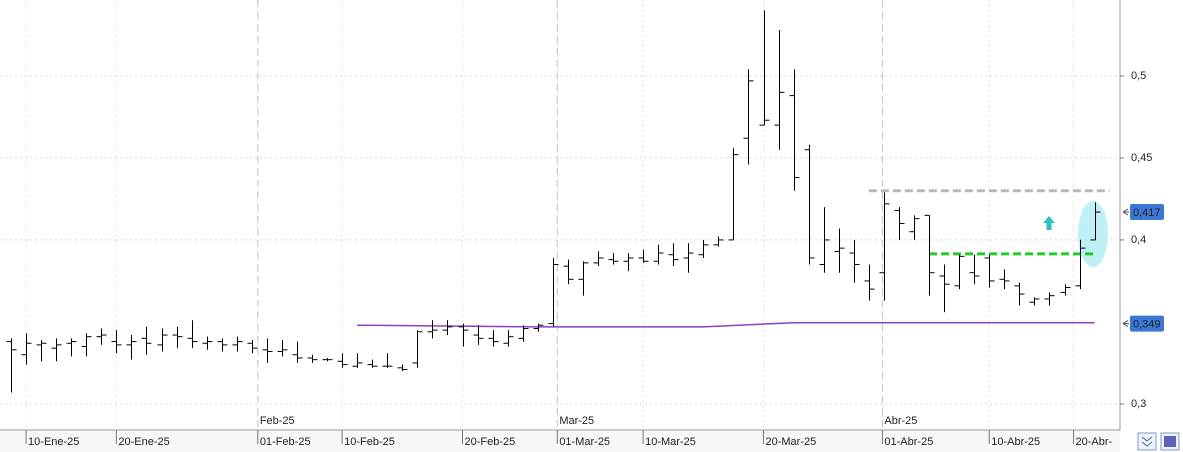  I want to click on x-tick-label: 01-Abr-25, so click(908, 442).